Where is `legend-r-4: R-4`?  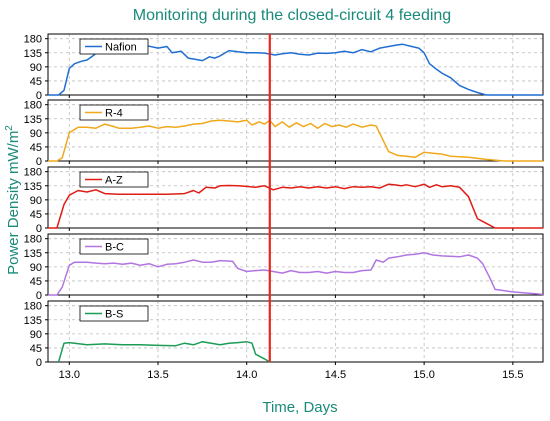
legend-r-4: R-4 is located at coordinates (114, 112).